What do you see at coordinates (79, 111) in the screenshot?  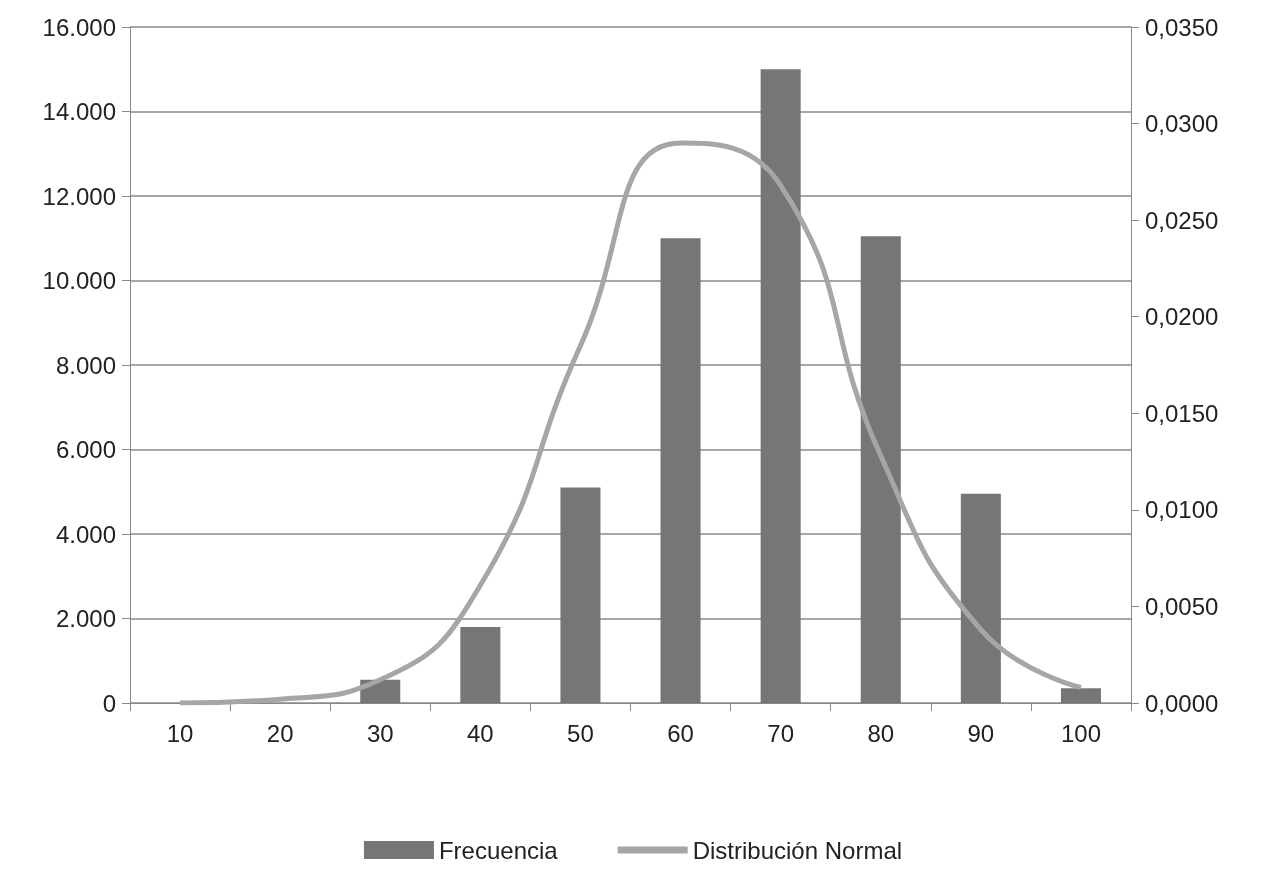 I see `y-tick-label: 14.000` at bounding box center [79, 111].